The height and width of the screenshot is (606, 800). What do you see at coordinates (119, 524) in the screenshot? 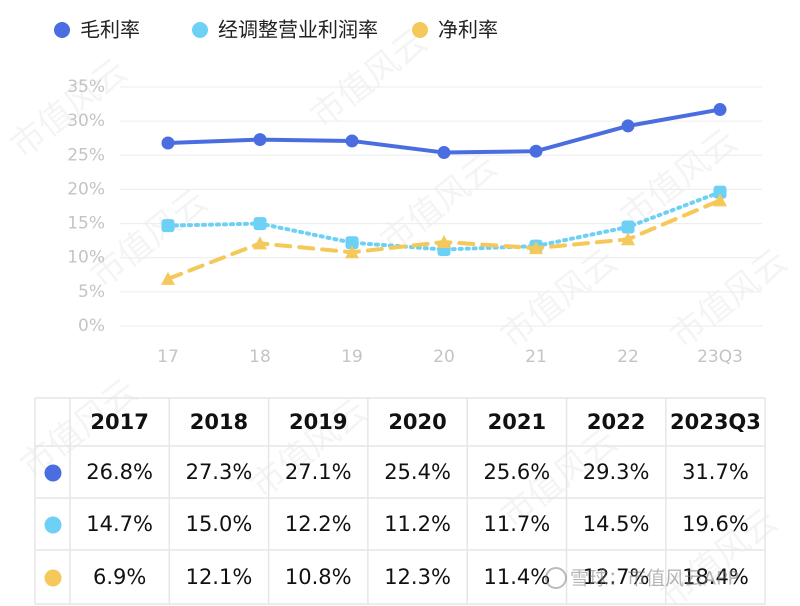
I see `table-cell: 14.7%` at bounding box center [119, 524].